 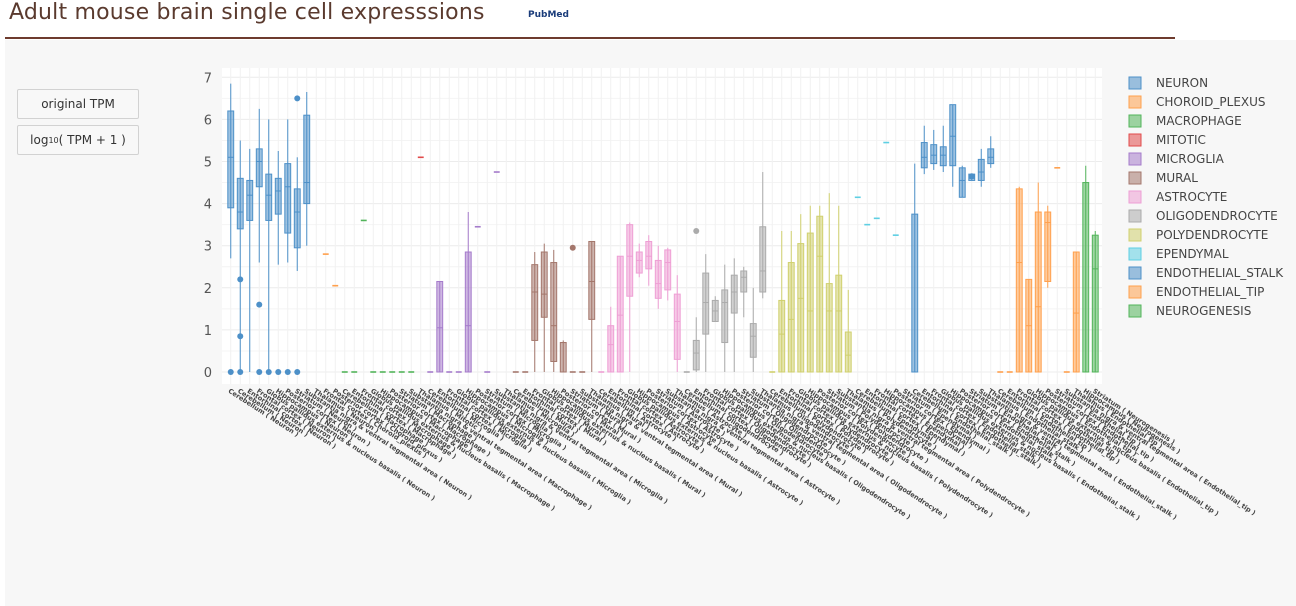 What do you see at coordinates (208, 289) in the screenshot?
I see `y-tick-label: 2` at bounding box center [208, 289].